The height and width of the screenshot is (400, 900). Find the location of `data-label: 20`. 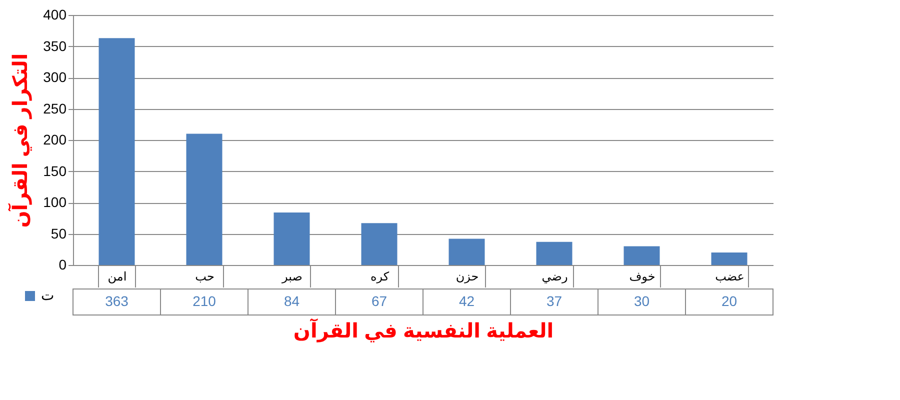

data-label: 20 is located at coordinates (729, 301).